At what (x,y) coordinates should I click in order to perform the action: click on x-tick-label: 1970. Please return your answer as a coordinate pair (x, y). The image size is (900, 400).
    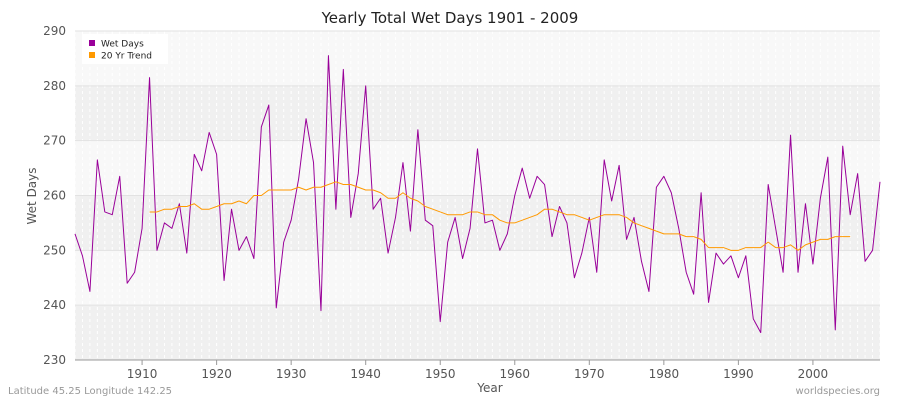
    Looking at the image, I should click on (589, 374).